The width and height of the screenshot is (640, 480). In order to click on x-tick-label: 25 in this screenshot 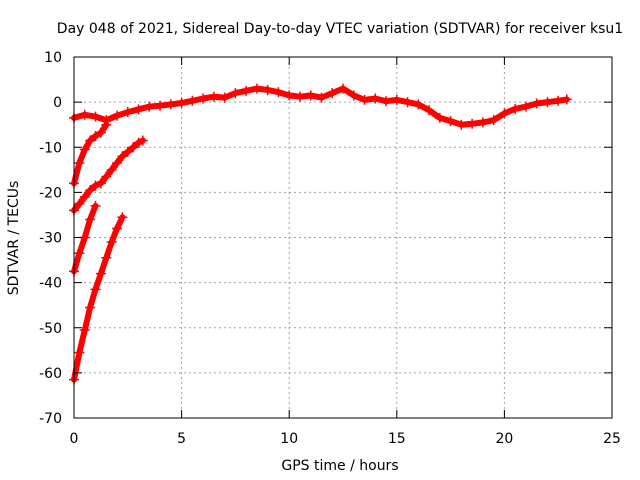, I will do `click(612, 439)`.